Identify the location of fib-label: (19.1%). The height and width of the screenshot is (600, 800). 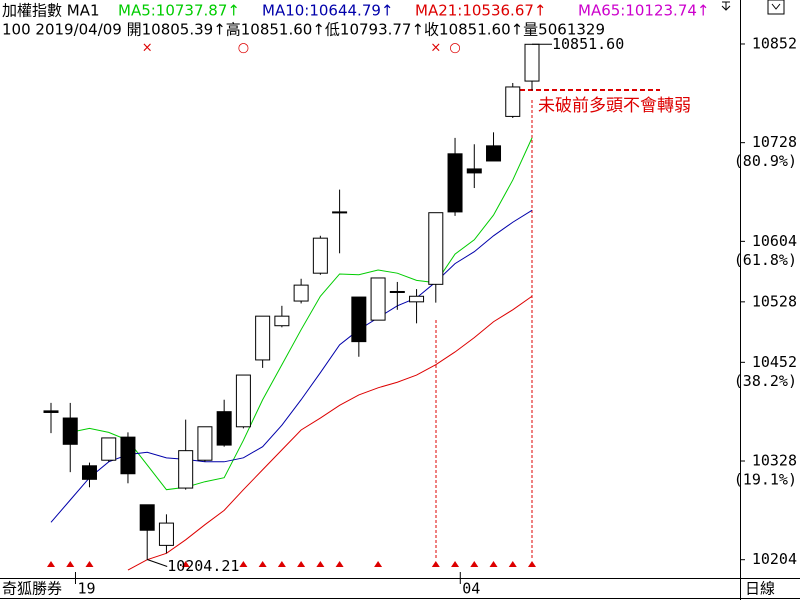
(765, 480).